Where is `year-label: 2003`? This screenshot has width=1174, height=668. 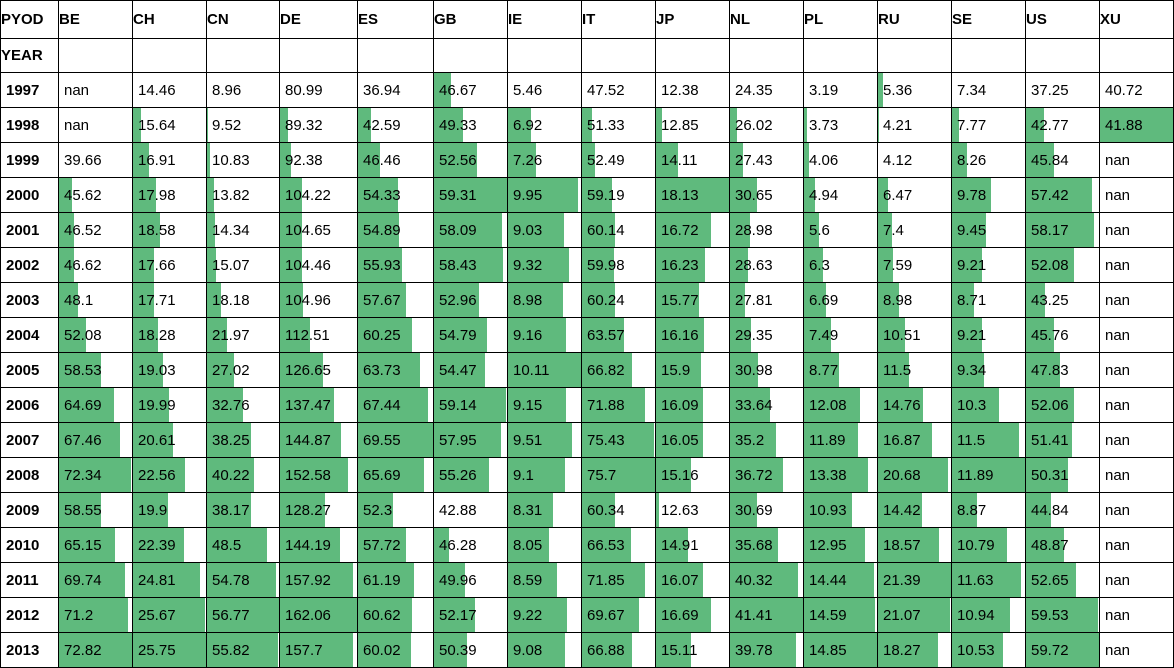 year-label: 2003 is located at coordinates (20, 300).